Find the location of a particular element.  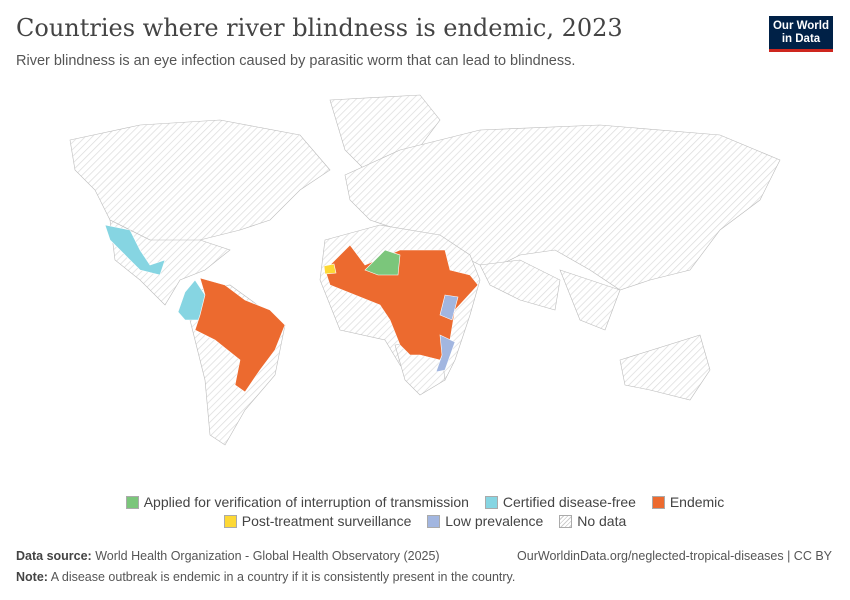

reported-regions is located at coordinates (291, 308).